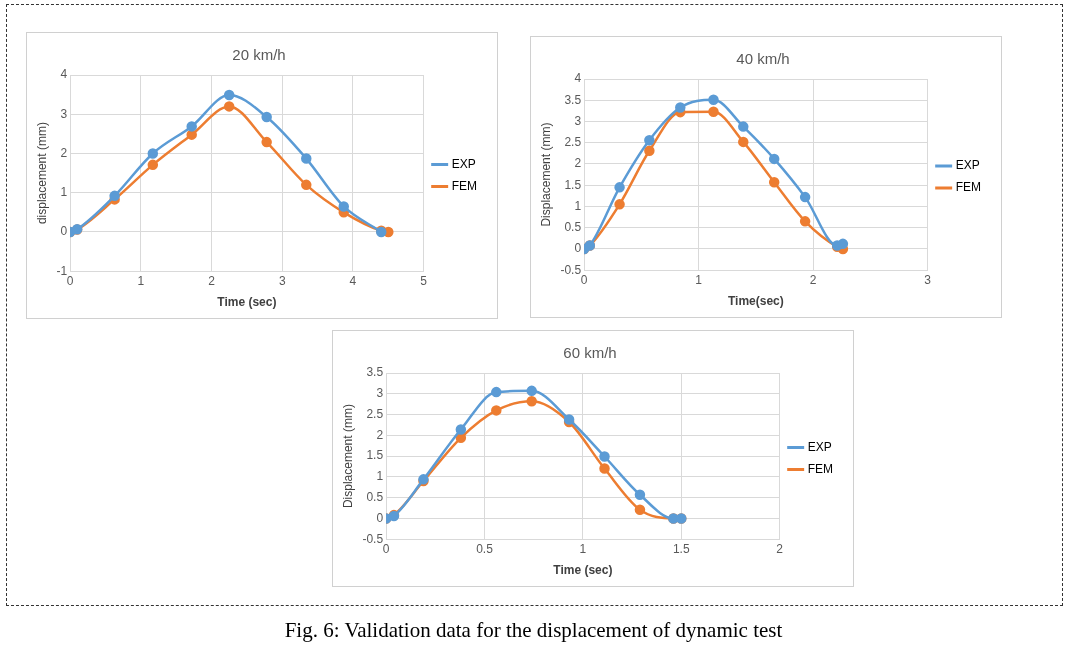 The image size is (1067, 653). What do you see at coordinates (590, 353) in the screenshot?
I see `chart-title: 60 km/h` at bounding box center [590, 353].